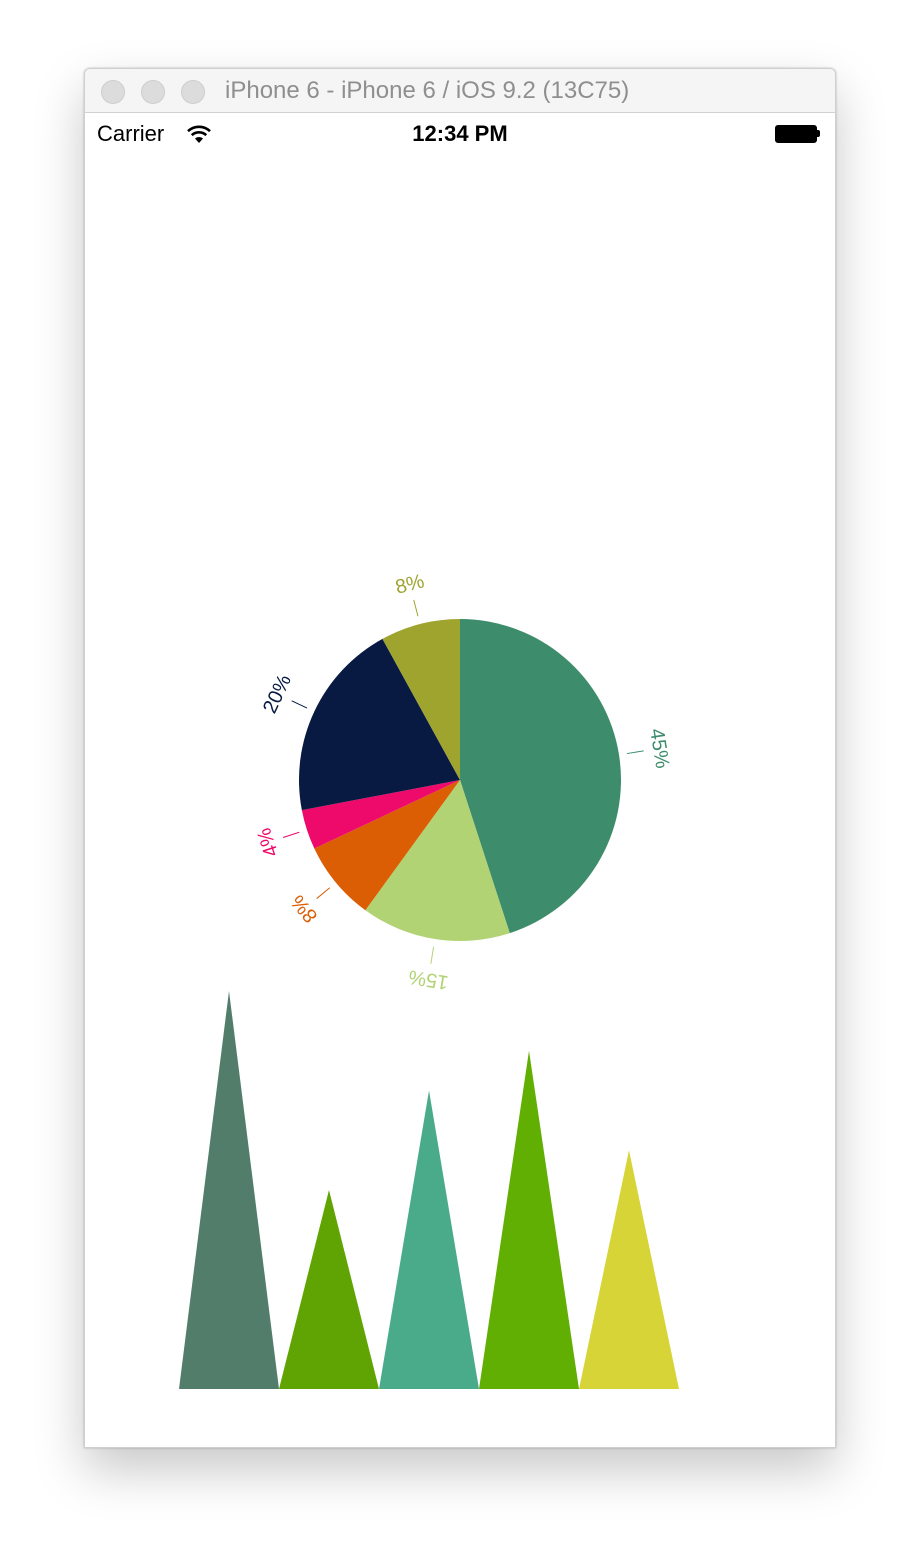 The image size is (918, 1546). I want to click on status-time: 12:34 PM, so click(460, 133).